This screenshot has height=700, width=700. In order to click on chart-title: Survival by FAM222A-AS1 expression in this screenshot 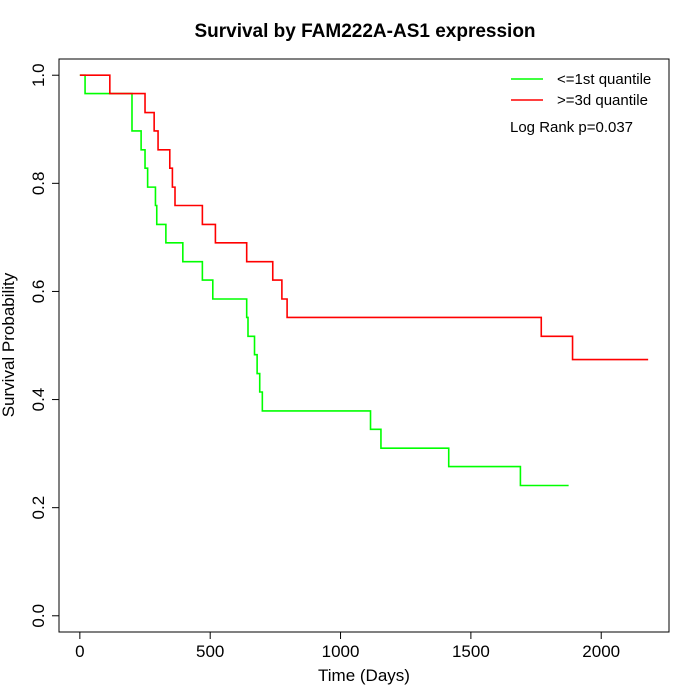, I will do `click(364, 31)`.